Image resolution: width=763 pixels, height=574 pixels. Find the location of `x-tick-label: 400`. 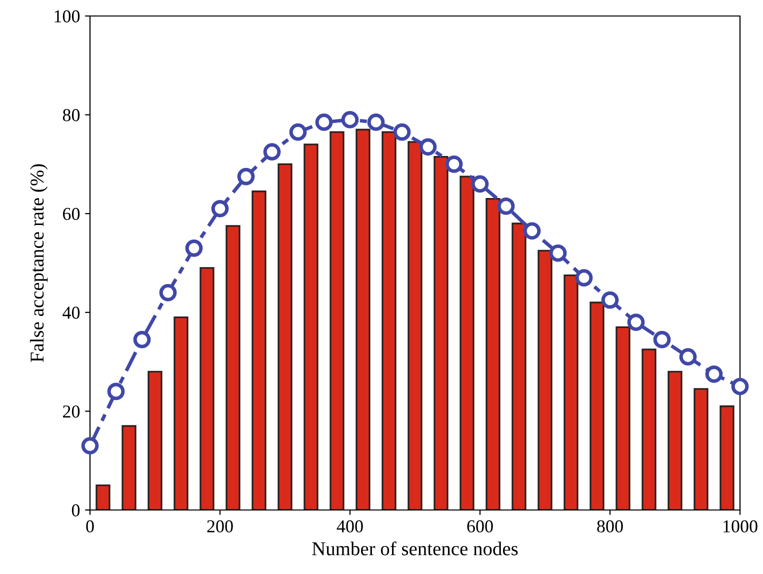

x-tick-label: 400 is located at coordinates (349, 526).